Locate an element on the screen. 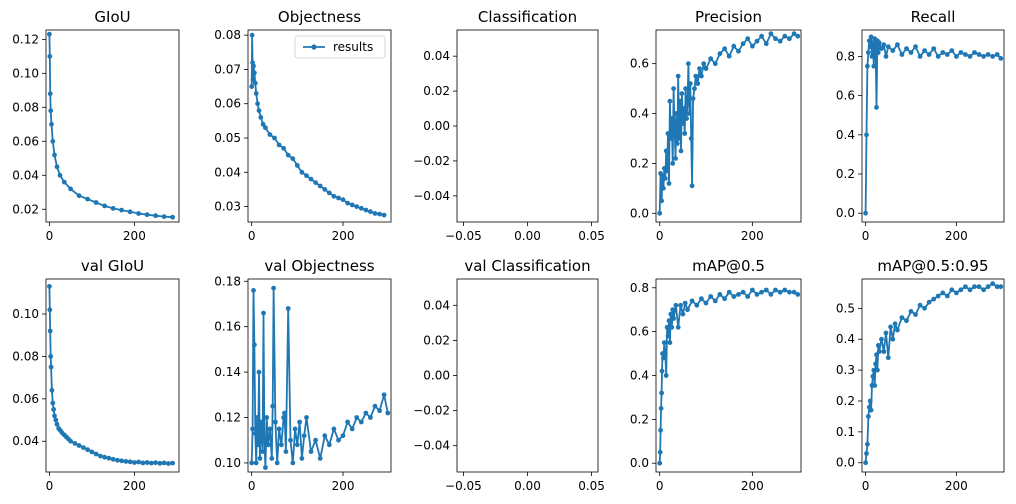 This screenshot has width=1016, height=504. y-tick-label: 0.05 is located at coordinates (227, 138).